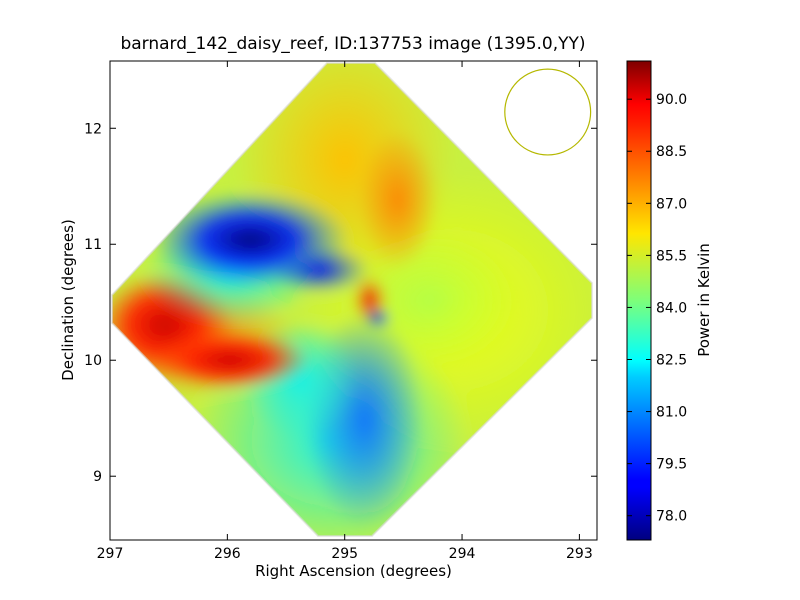  I want to click on colorbar-tick-label: 90.0, so click(671, 100).